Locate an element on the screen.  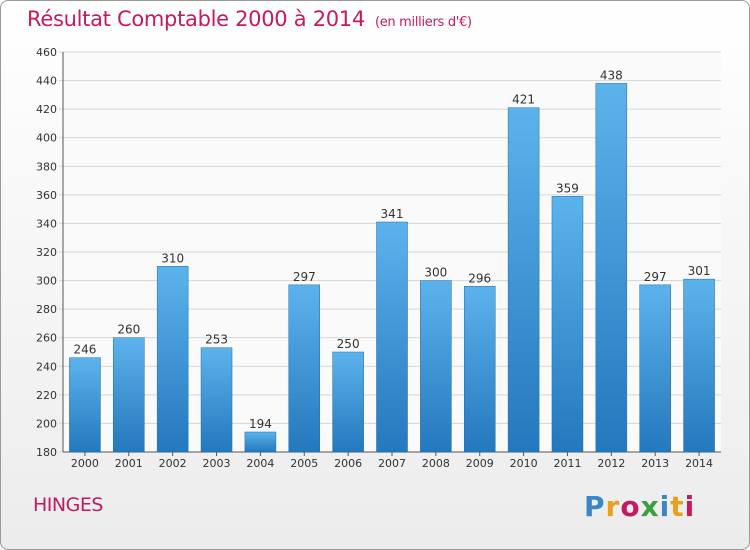
x-tick-label: 2001 is located at coordinates (129, 463).